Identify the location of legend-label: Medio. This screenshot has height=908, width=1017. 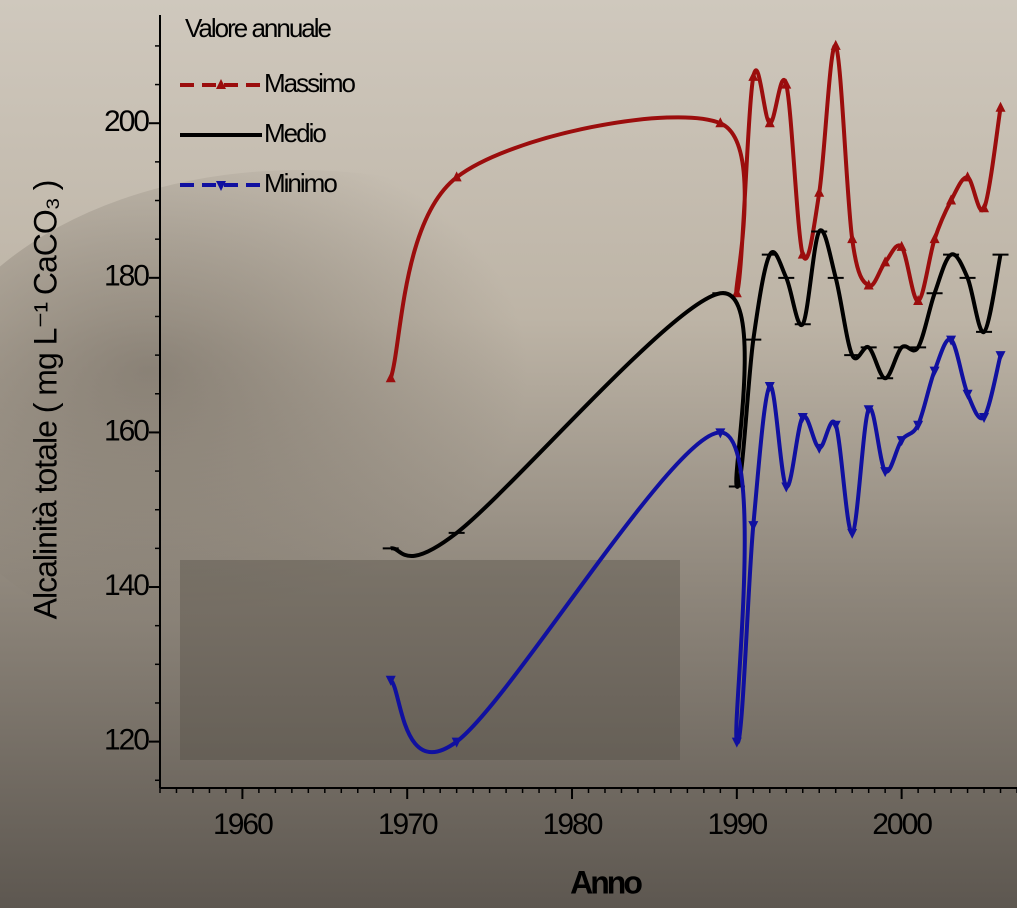
(295, 133).